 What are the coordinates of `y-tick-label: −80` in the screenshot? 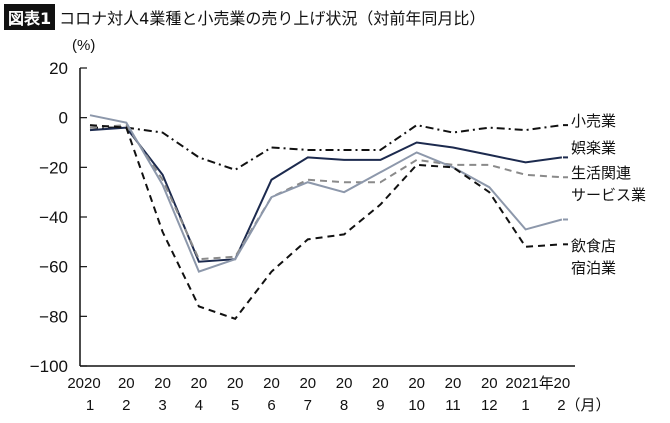 It's located at (53, 316).